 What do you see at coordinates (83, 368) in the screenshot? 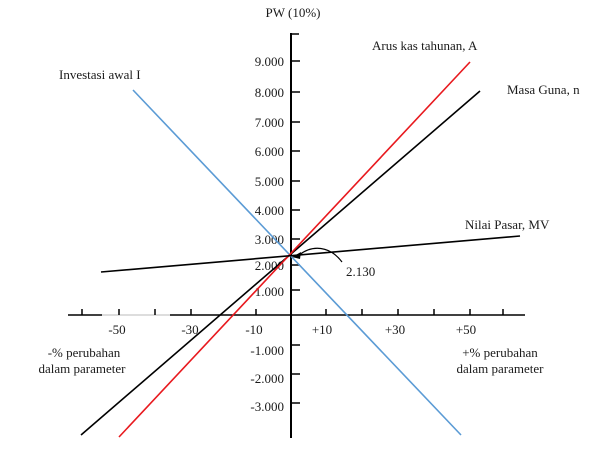
I see `x-axis-negative-label-line2: dalam parameter` at bounding box center [83, 368].